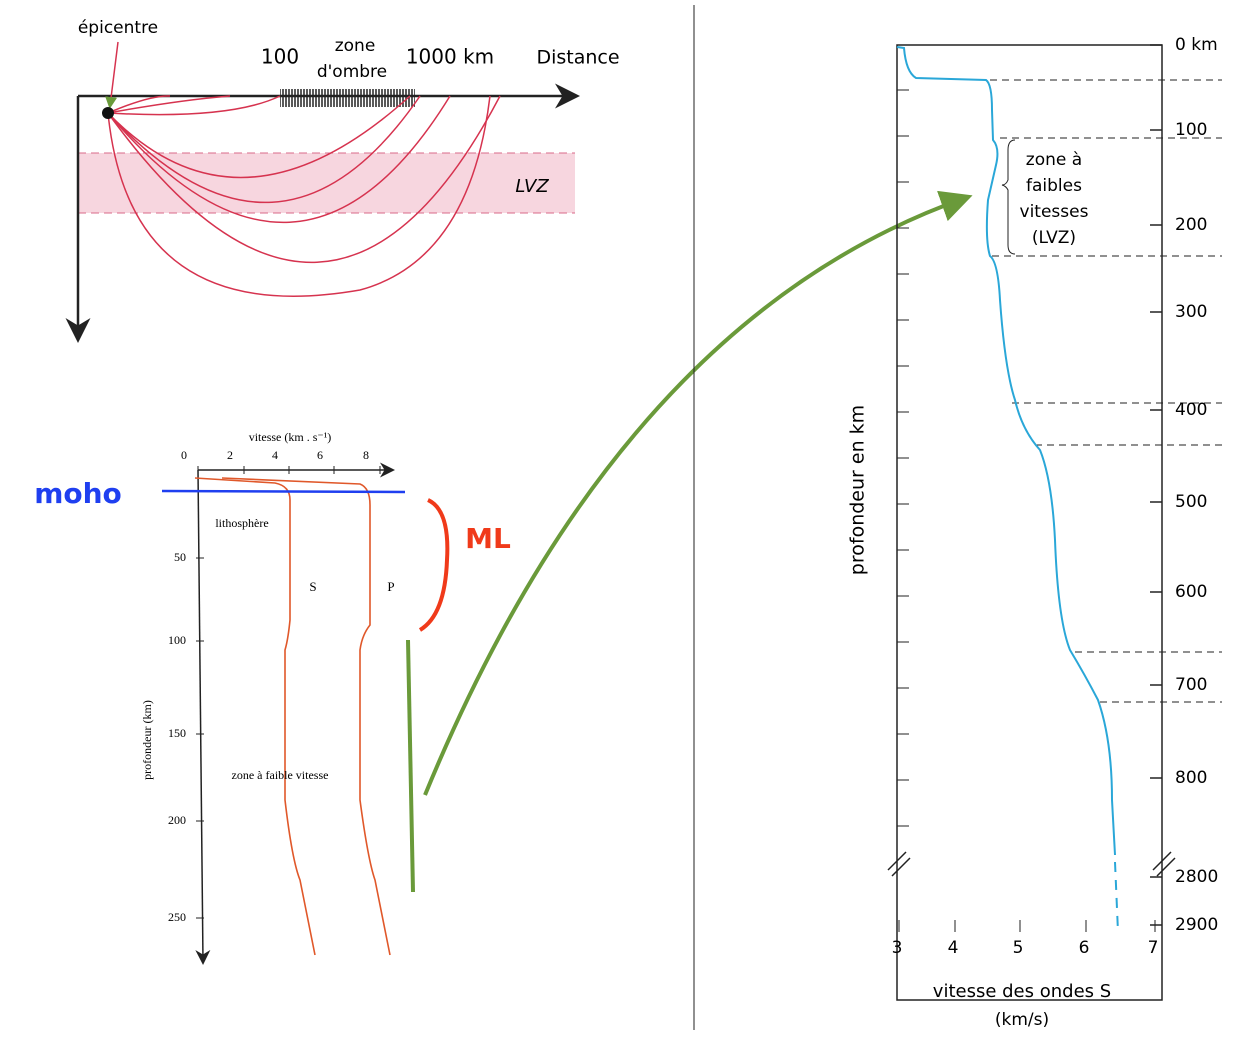  Describe the element at coordinates (184, 455) in the screenshot. I see `x-tick-label: 0` at that location.